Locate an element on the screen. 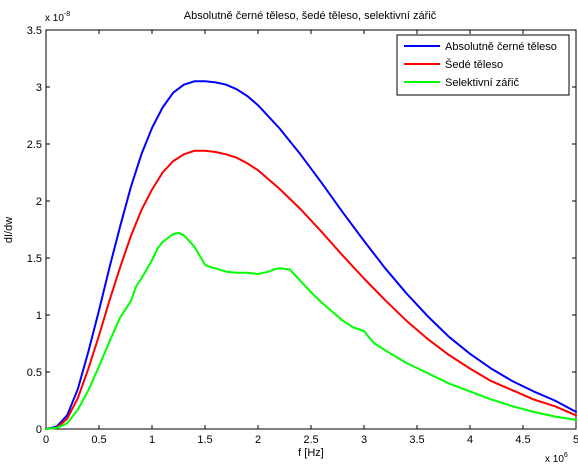 The width and height of the screenshot is (578, 465). x-tick-label: 1 is located at coordinates (152, 440).